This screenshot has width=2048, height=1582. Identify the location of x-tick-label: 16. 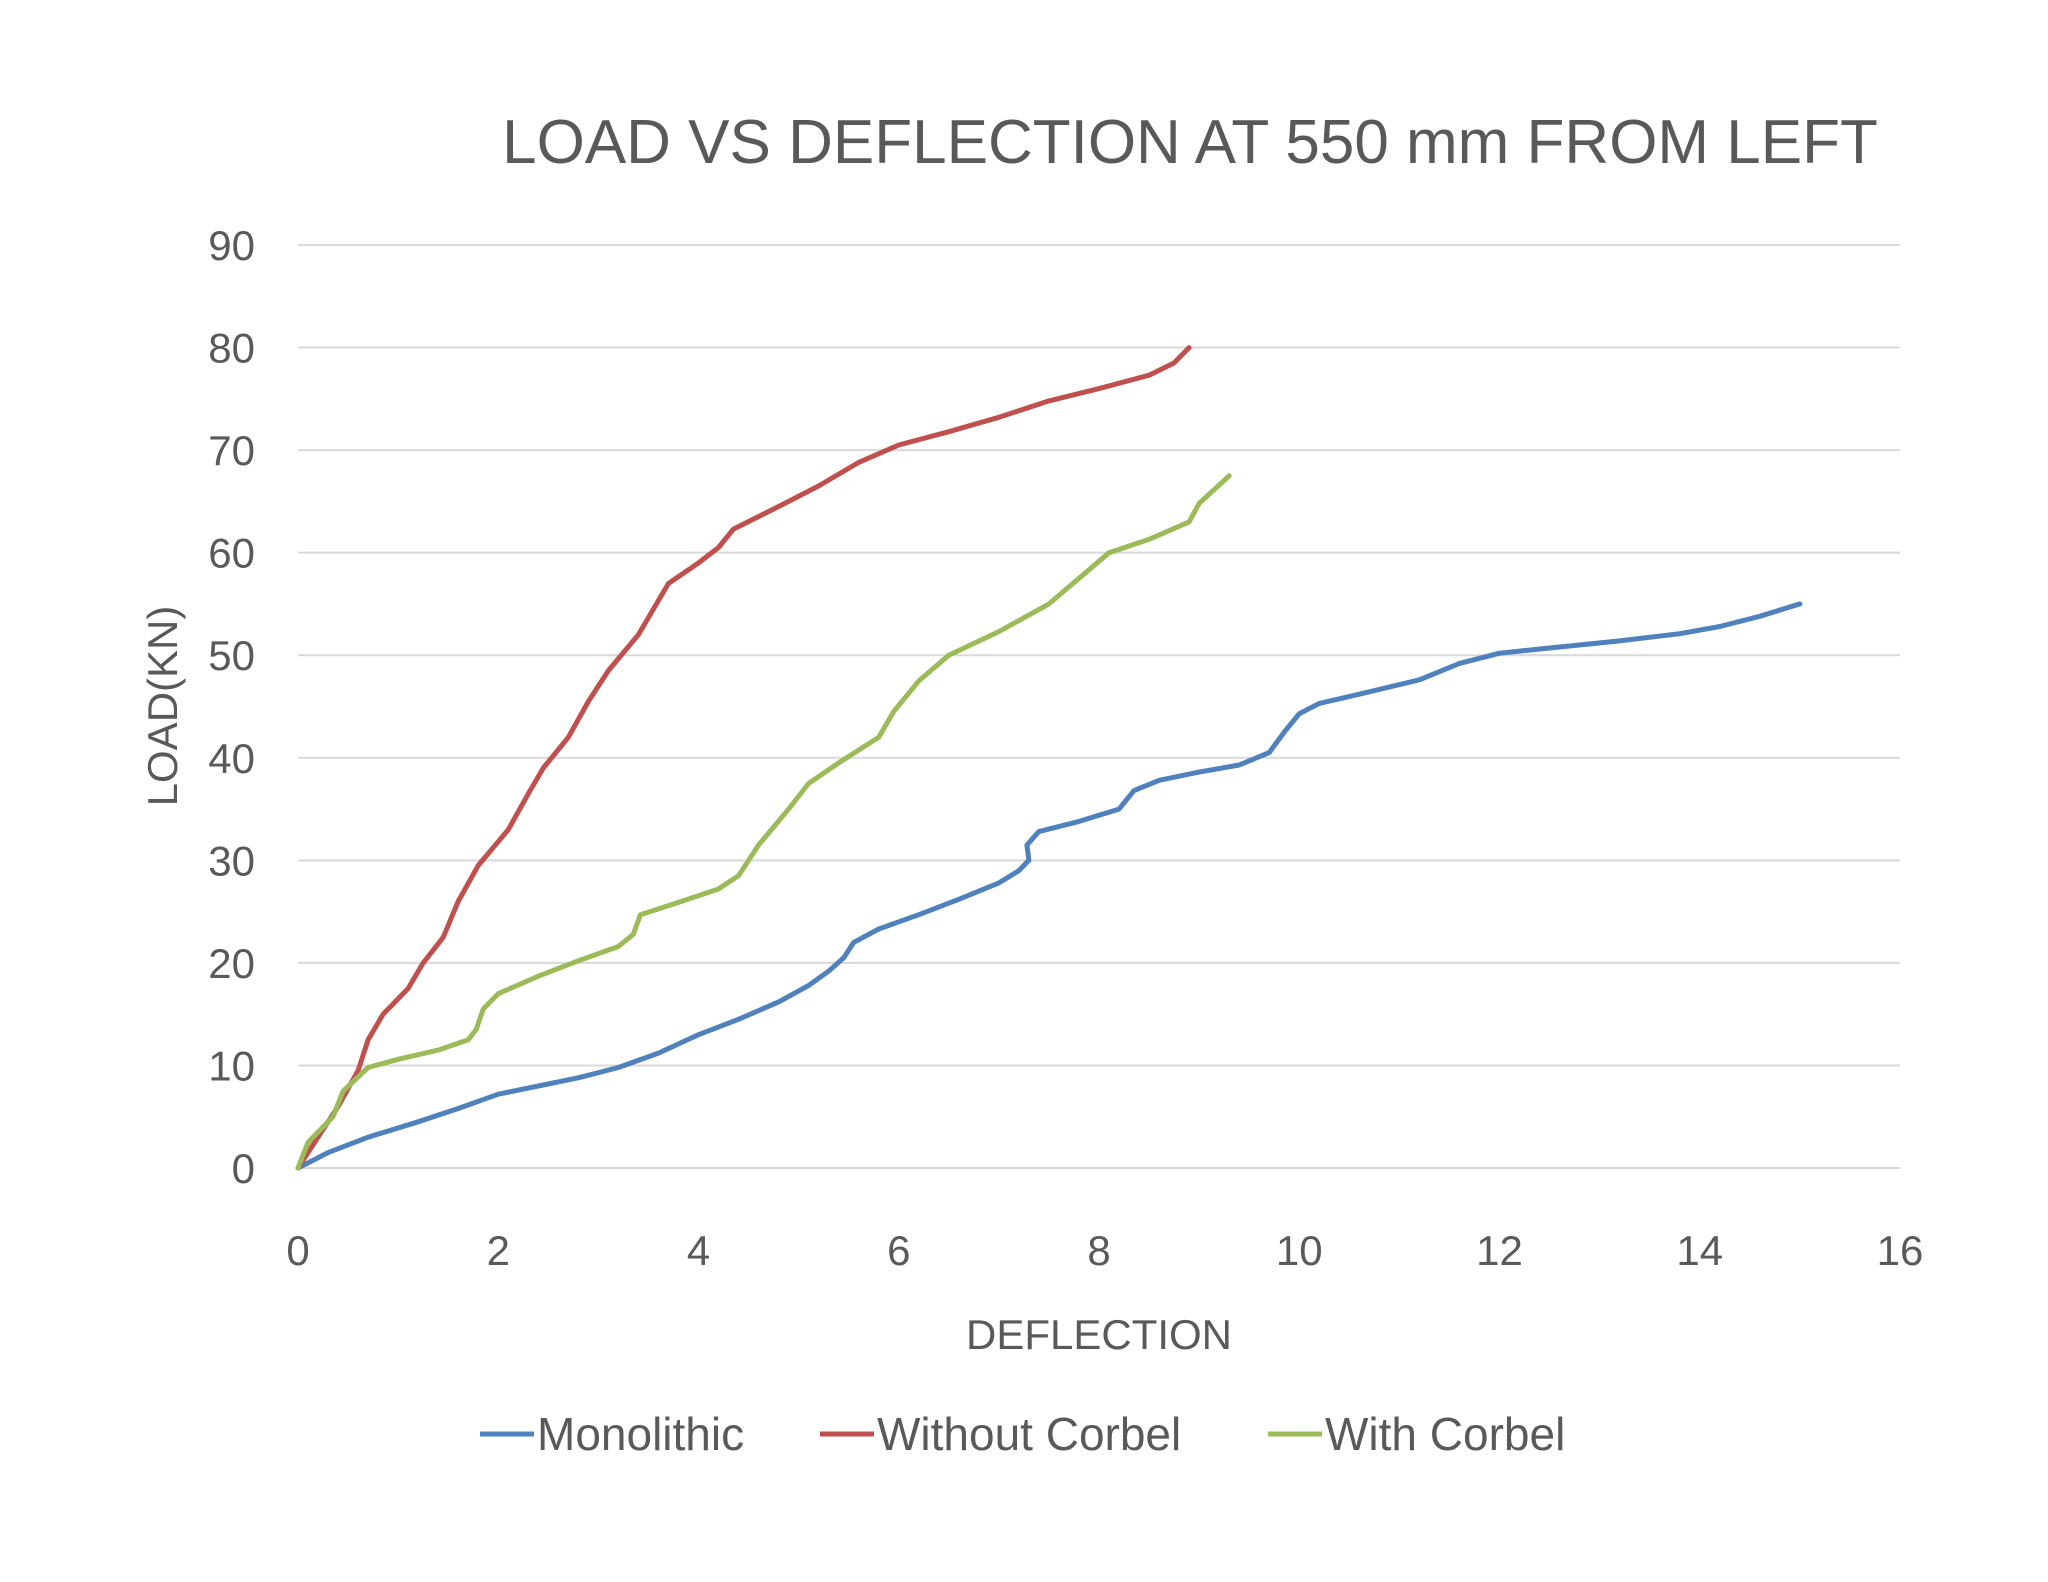
(1900, 1250).